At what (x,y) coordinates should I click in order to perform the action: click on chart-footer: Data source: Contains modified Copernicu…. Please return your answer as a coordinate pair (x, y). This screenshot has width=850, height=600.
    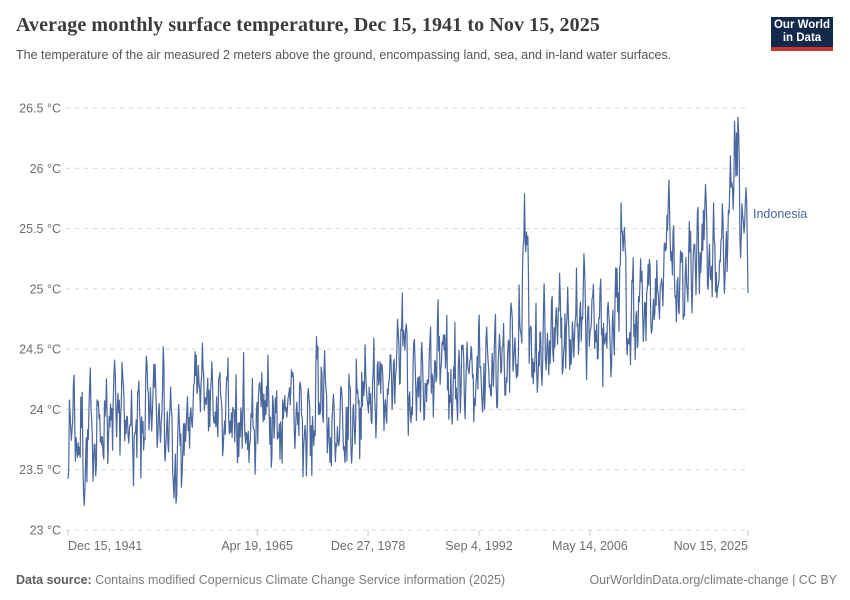
    Looking at the image, I should click on (426, 580).